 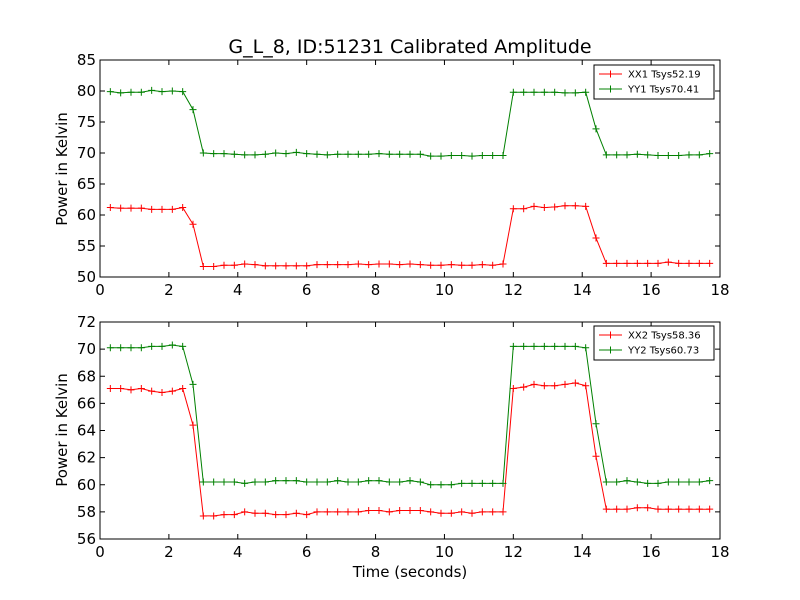 I want to click on y-tick-label: 70, so click(x=86, y=349).